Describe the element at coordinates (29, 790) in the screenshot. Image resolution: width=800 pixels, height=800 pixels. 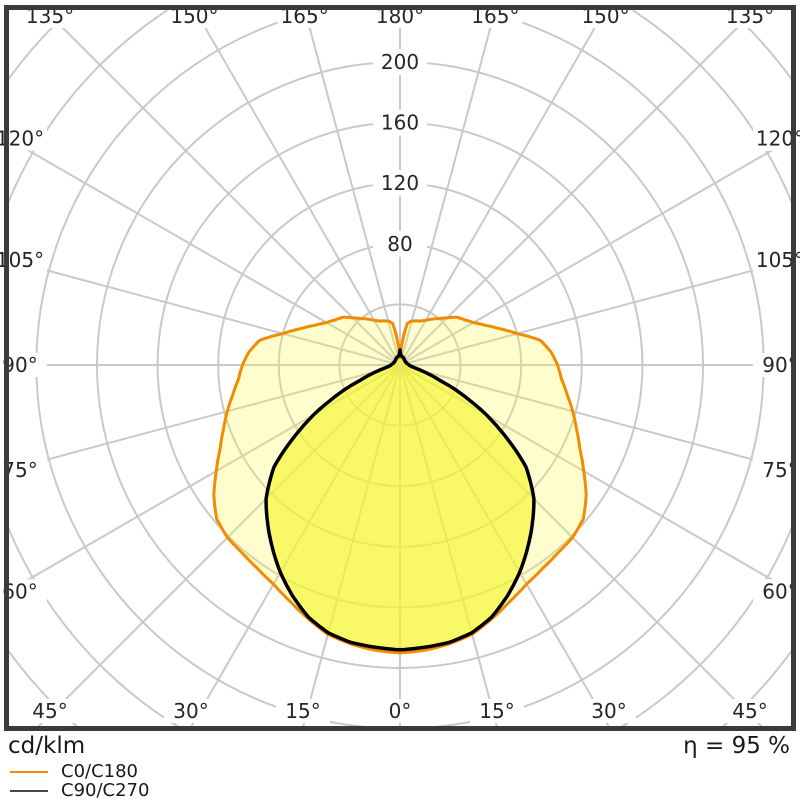
I see `c90-c270-line-swatch` at that location.